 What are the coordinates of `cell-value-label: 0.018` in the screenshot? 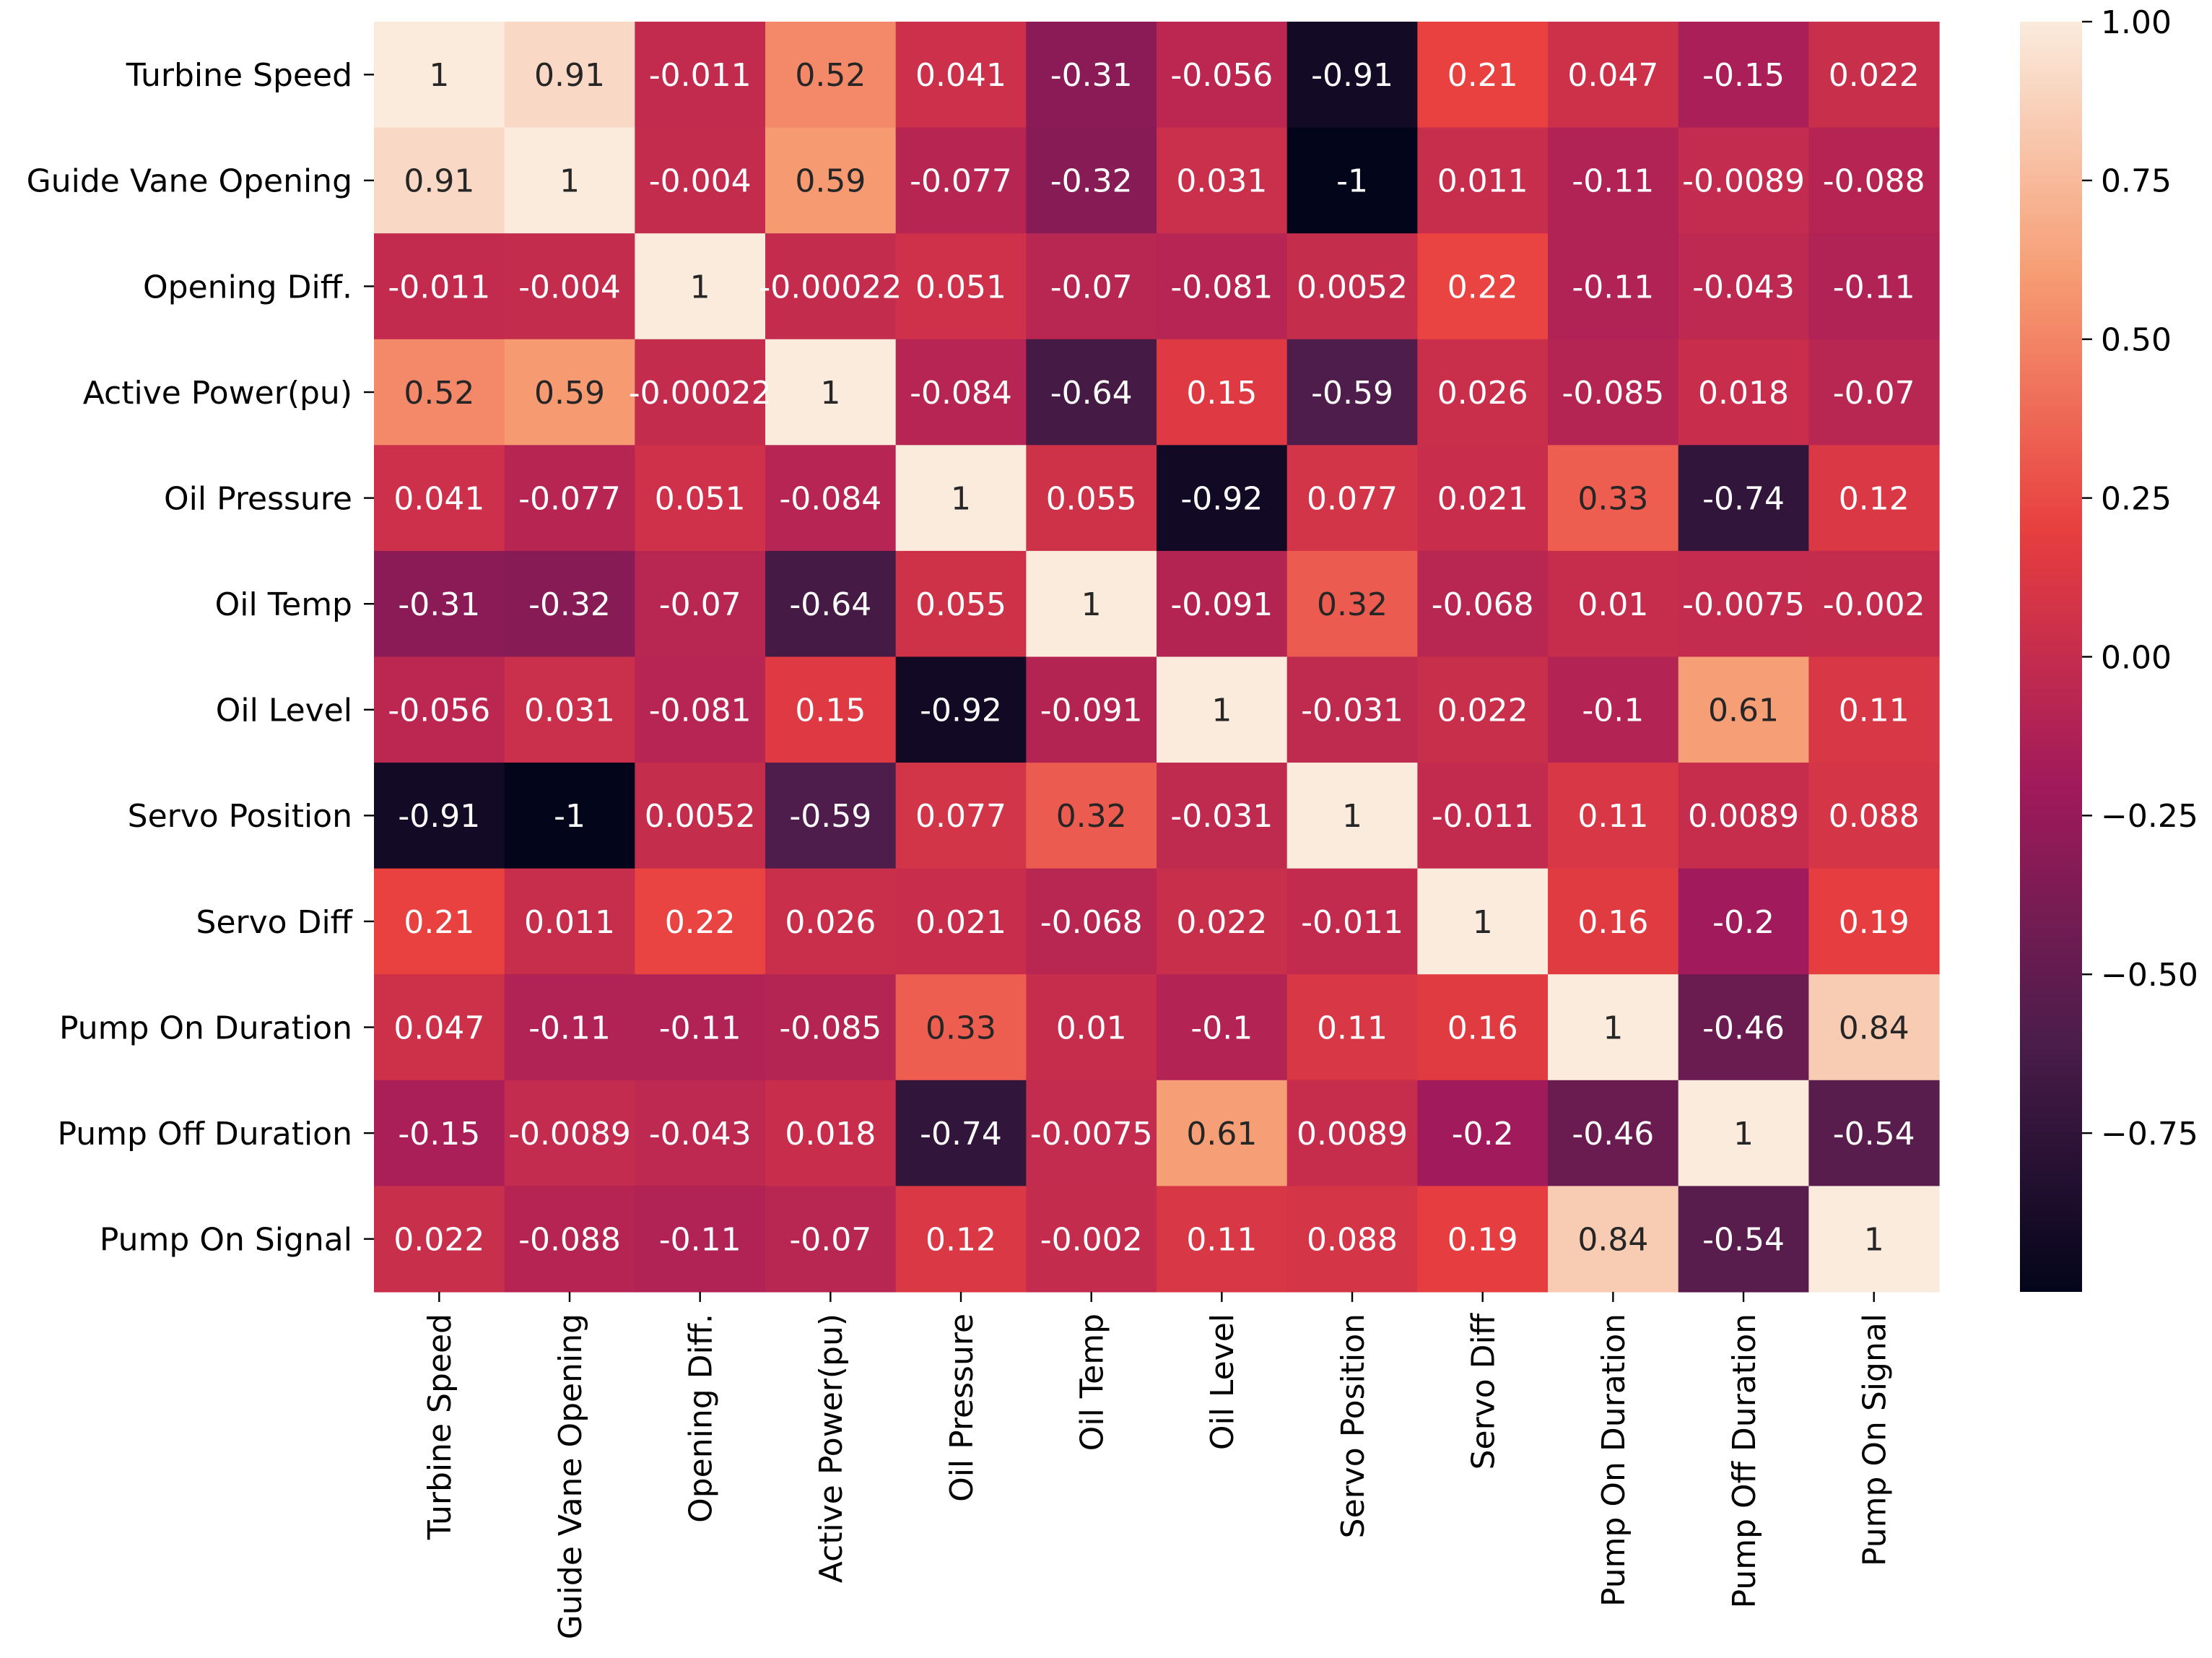 It's located at (830, 1135).